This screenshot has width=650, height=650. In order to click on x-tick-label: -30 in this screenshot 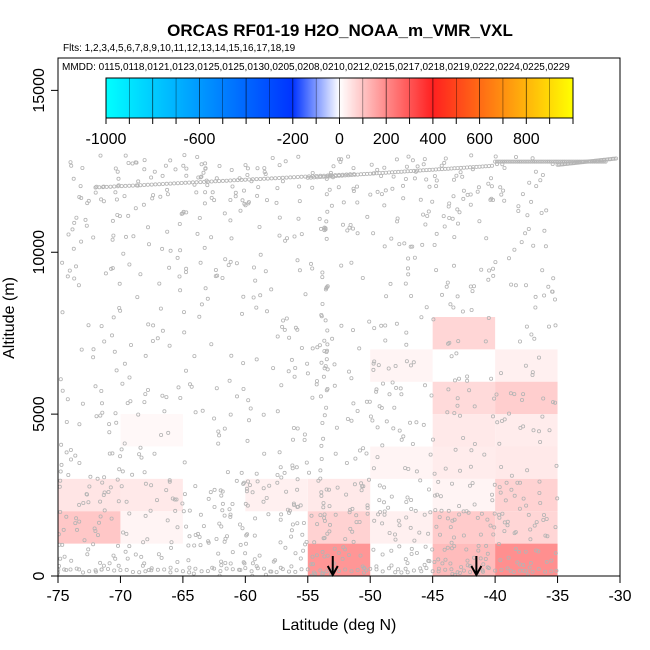, I will do `click(619, 596)`.